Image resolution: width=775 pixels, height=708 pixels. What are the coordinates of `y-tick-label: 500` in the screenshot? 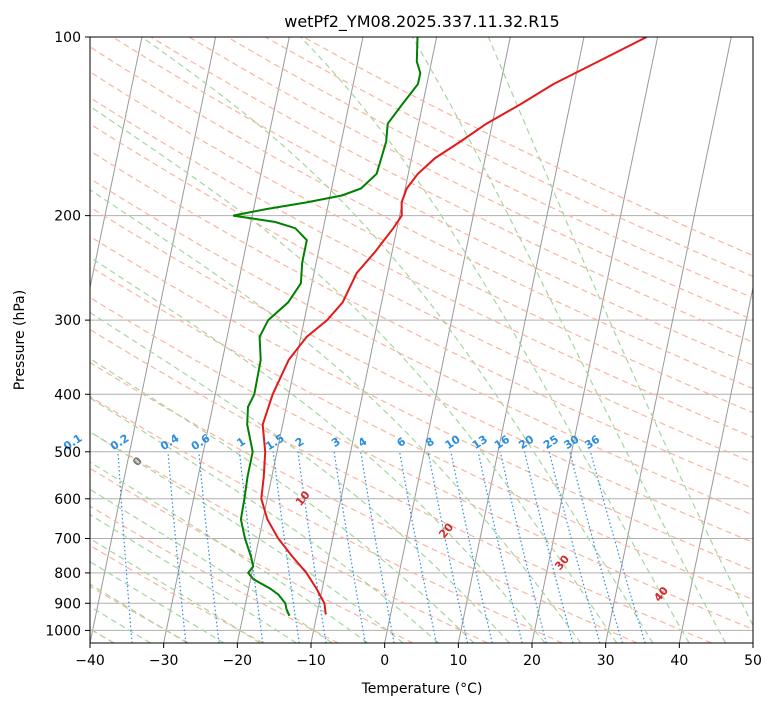 It's located at (67, 453).